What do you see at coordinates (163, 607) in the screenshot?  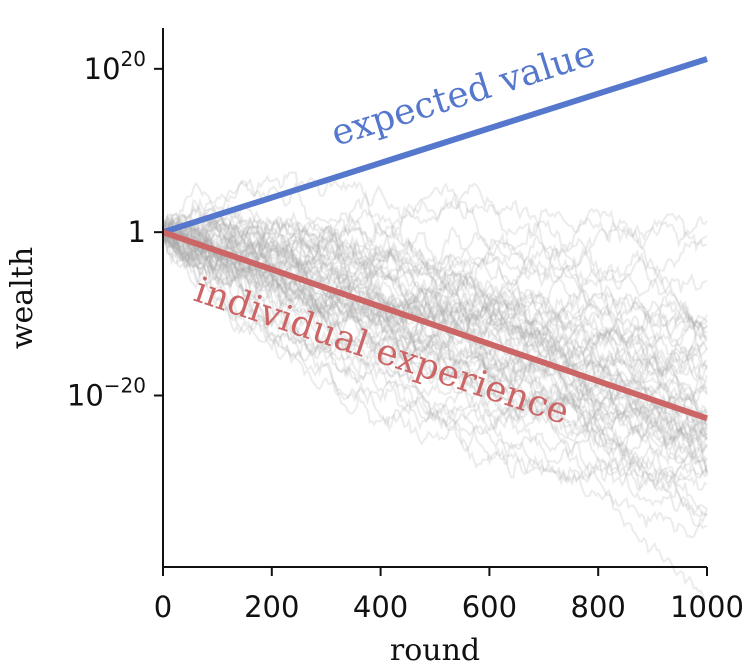 I see `x-tick-label: 0` at bounding box center [163, 607].